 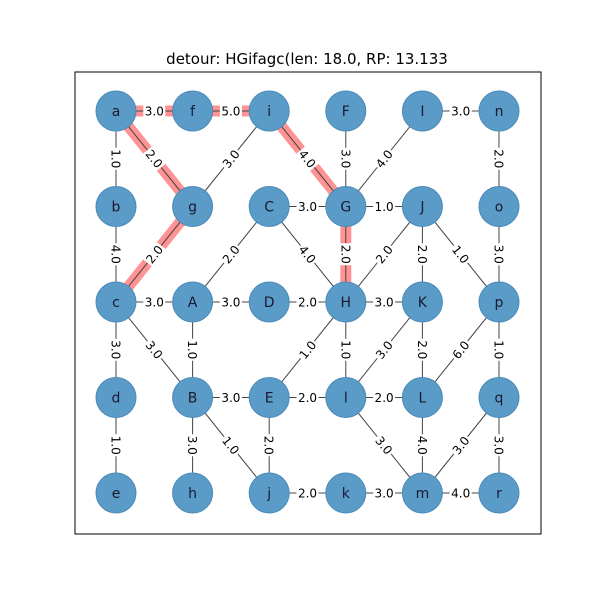 I want to click on edge-weight-J-p: 1.0, so click(x=461, y=254).